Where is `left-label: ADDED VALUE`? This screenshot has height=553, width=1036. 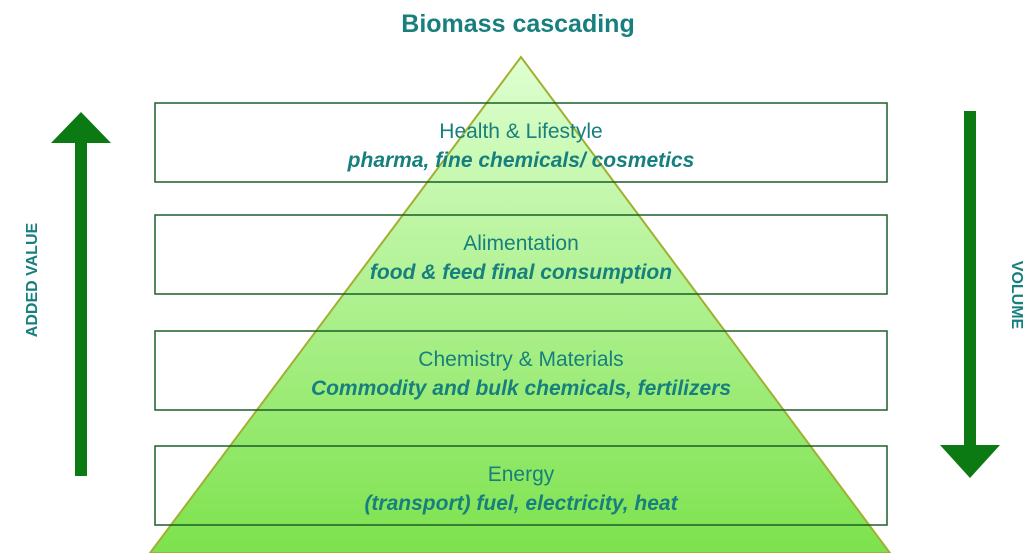 left-label: ADDED VALUE is located at coordinates (32, 279).